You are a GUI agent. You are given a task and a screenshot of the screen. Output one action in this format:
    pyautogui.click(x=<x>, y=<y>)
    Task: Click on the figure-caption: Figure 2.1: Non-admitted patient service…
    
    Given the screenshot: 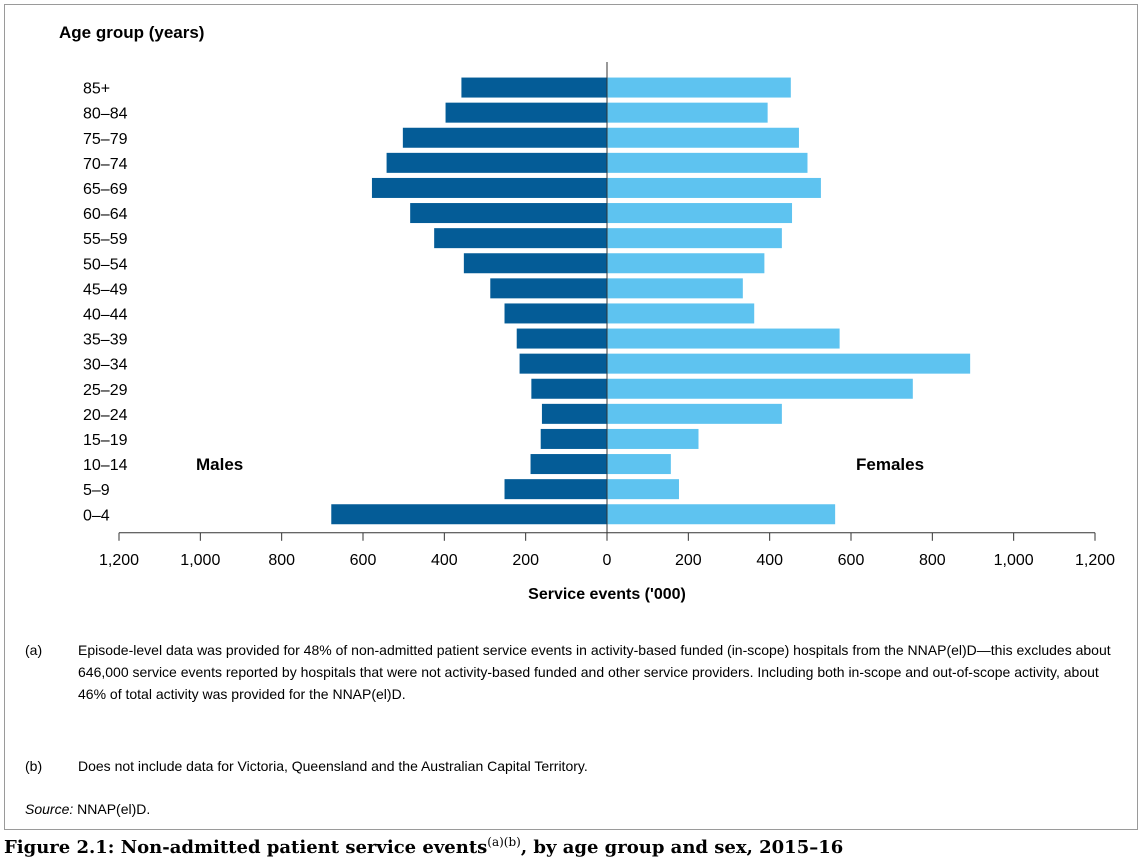 What is the action you would take?
    pyautogui.click(x=423, y=846)
    